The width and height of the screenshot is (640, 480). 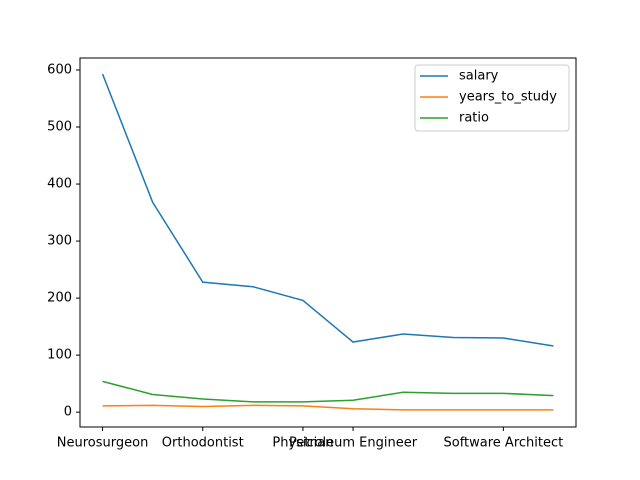 What do you see at coordinates (474, 118) in the screenshot?
I see `legend-label: ratio` at bounding box center [474, 118].